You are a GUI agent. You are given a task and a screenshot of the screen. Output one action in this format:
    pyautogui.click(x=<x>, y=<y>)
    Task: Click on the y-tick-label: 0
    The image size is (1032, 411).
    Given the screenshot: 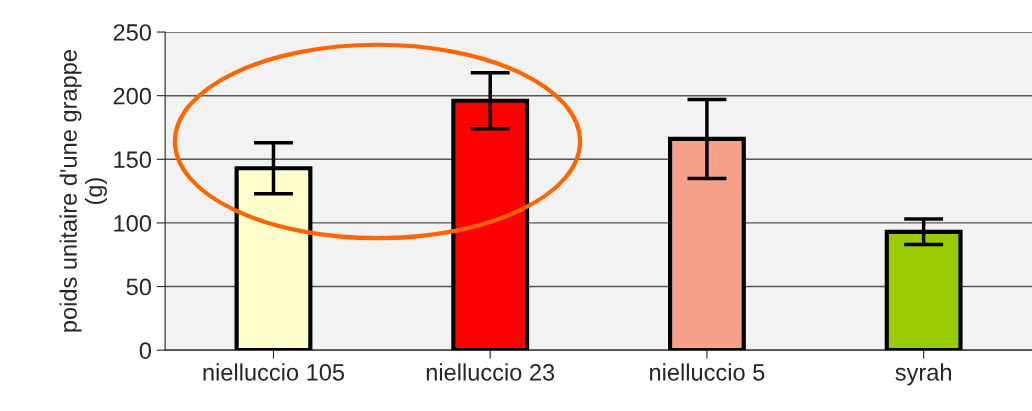 What is the action you would take?
    pyautogui.click(x=145, y=350)
    